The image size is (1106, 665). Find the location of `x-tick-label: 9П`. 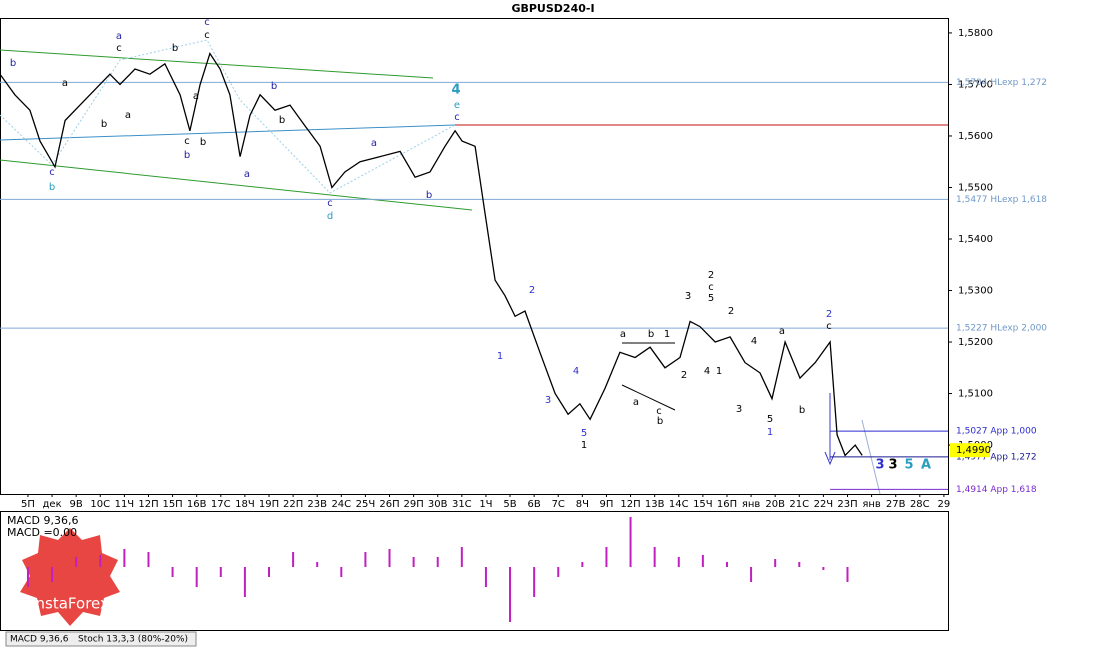

x-tick-label: 9П is located at coordinates (607, 504).